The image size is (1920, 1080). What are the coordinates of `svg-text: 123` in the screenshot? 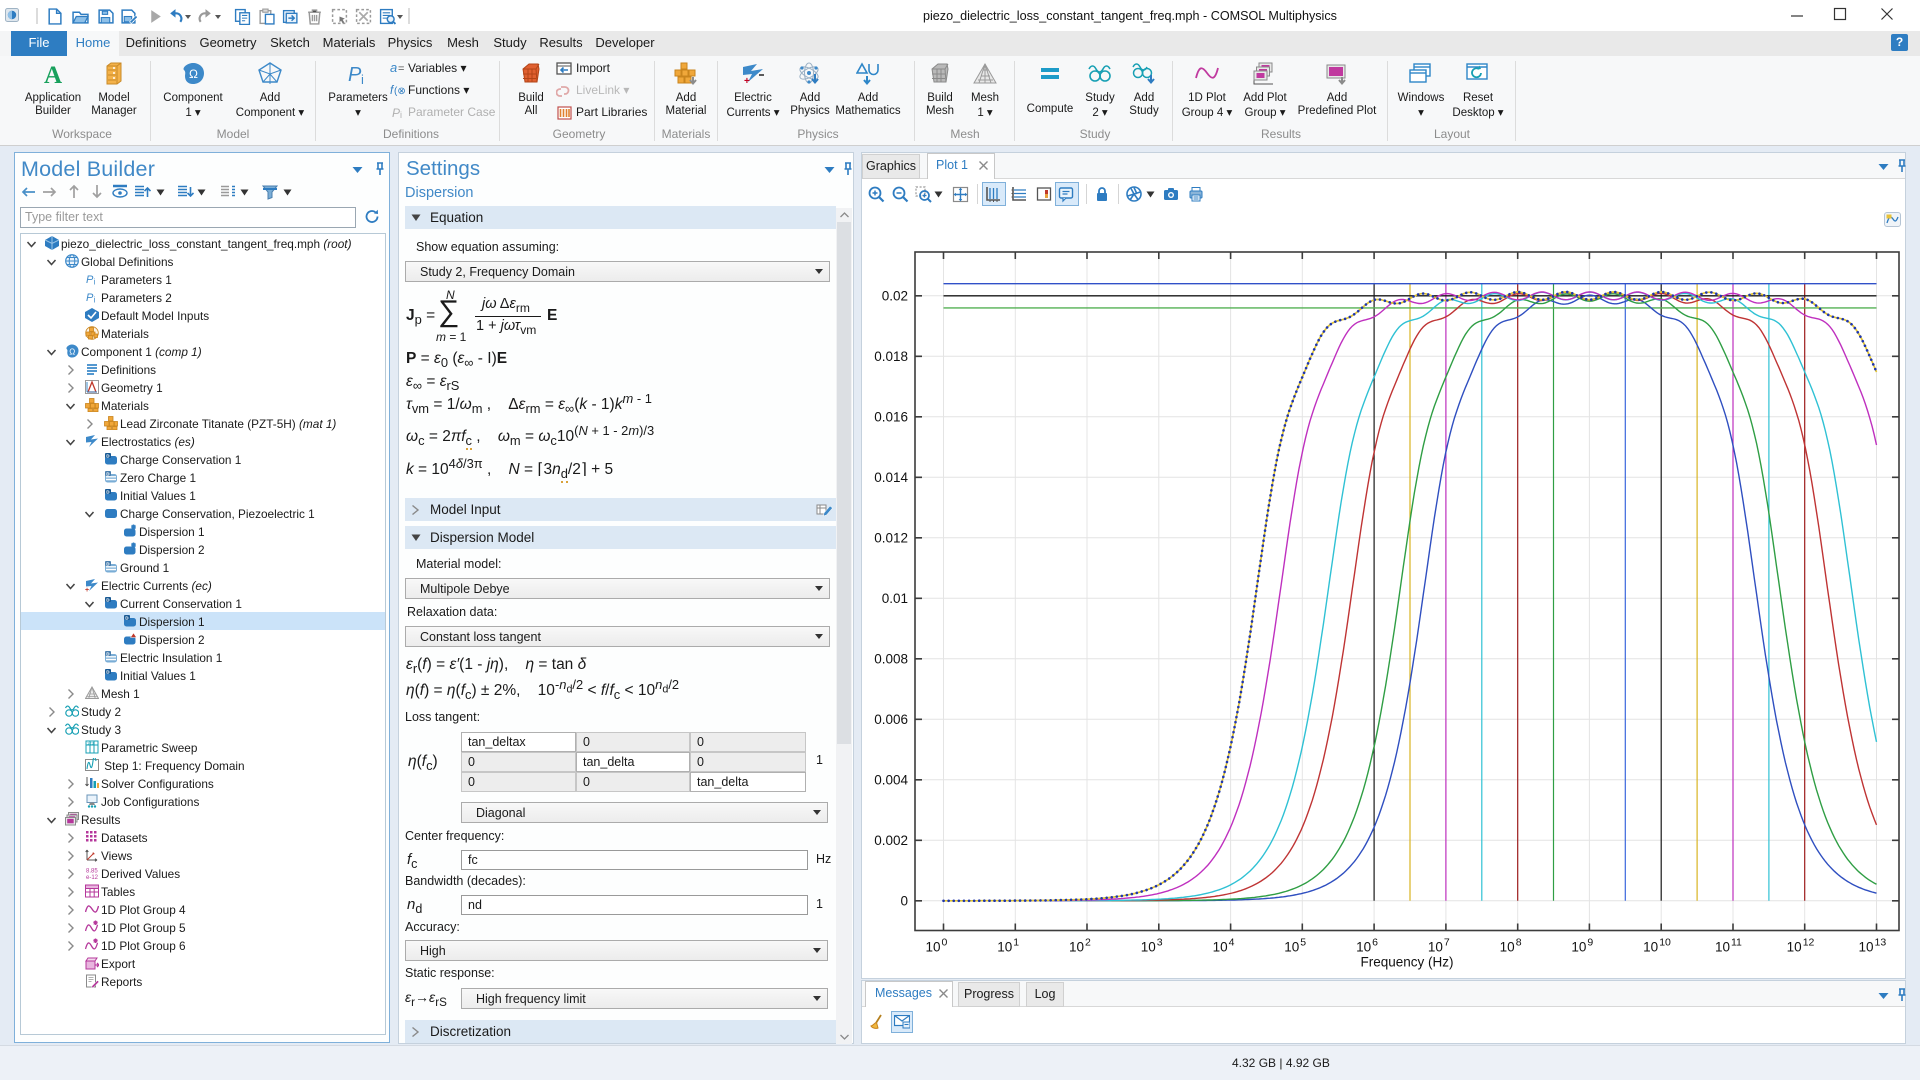 It's located at (90, 742).